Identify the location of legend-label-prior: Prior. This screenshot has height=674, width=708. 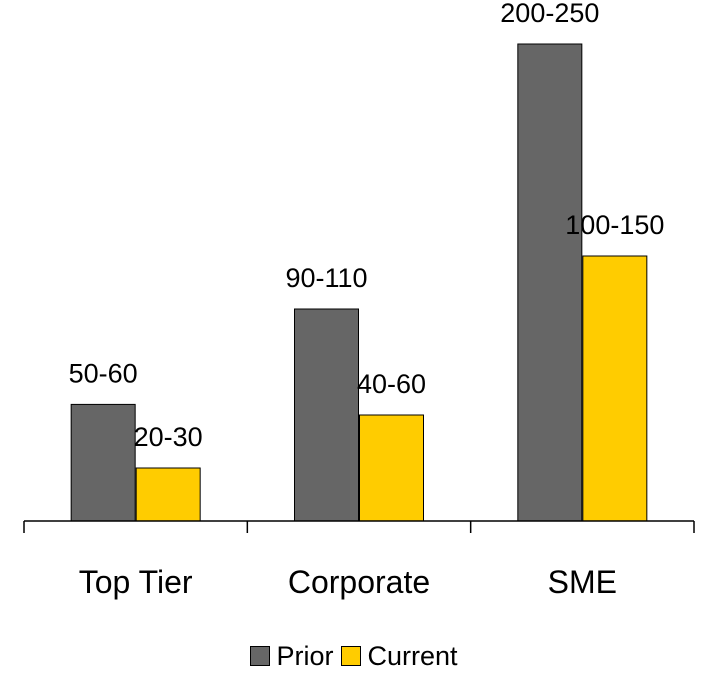
(305, 655).